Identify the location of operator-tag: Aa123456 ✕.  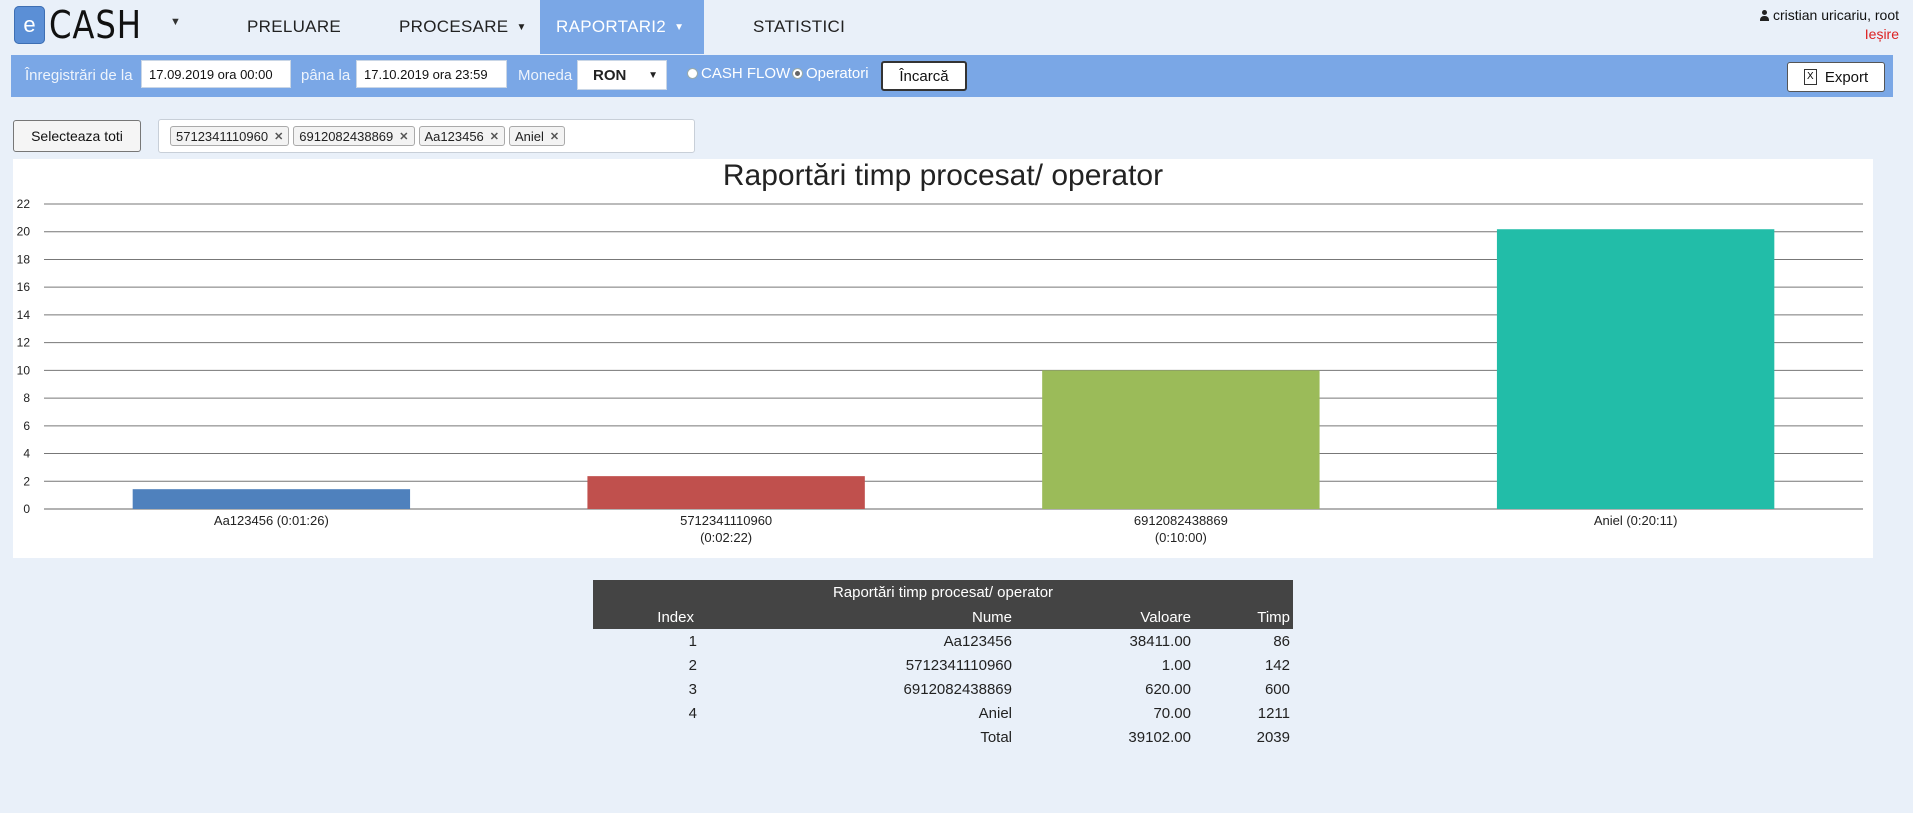
(461, 136).